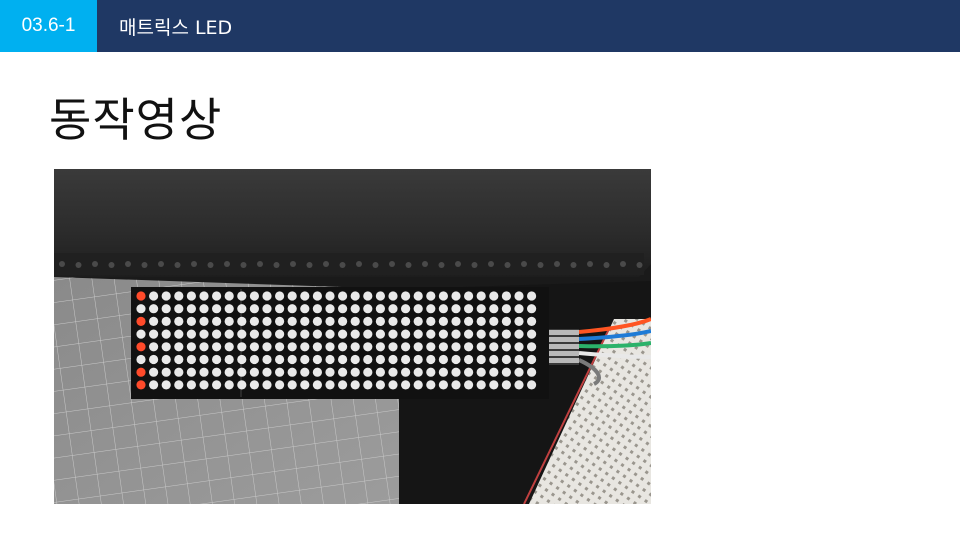  I want to click on section-number-badge: 03.6-1, so click(48, 26).